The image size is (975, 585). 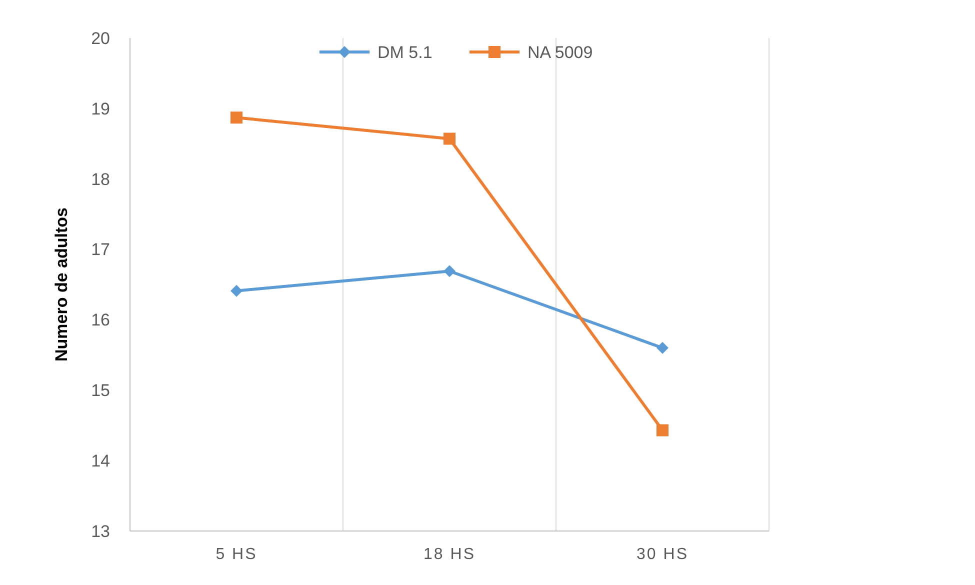 I want to click on y-tick-label: 20, so click(x=100, y=38).